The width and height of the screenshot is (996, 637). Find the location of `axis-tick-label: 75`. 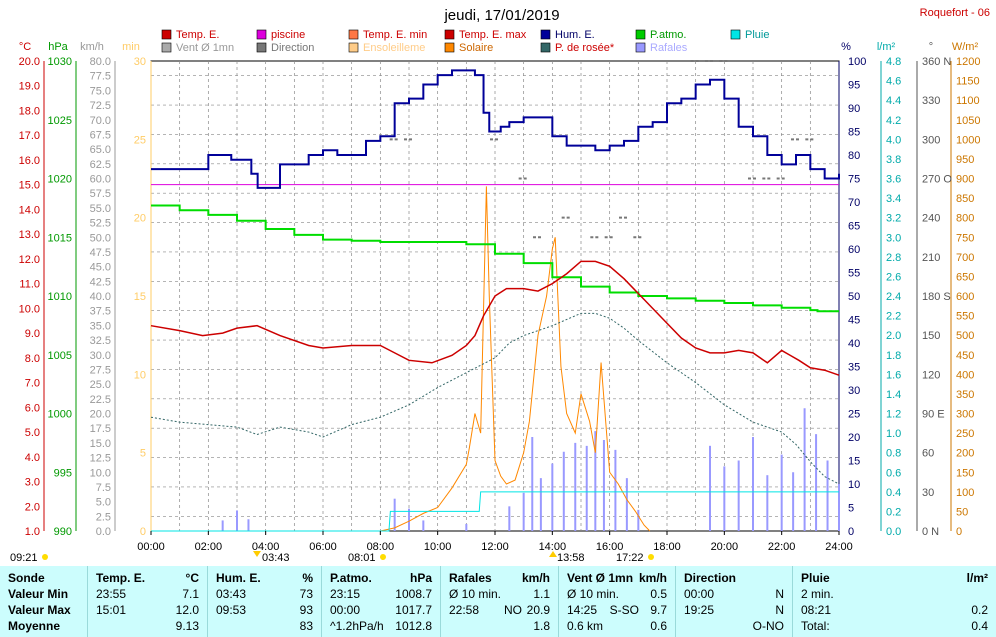

axis-tick-label: 75 is located at coordinates (854, 180).